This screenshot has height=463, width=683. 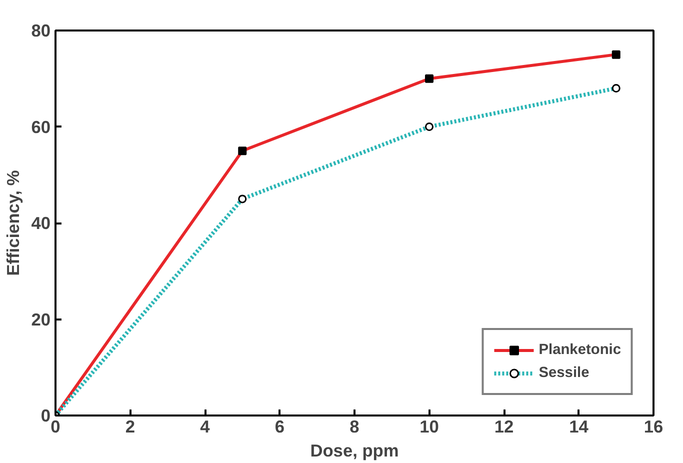 What do you see at coordinates (41, 30) in the screenshot?
I see `y-tick-label: 80` at bounding box center [41, 30].